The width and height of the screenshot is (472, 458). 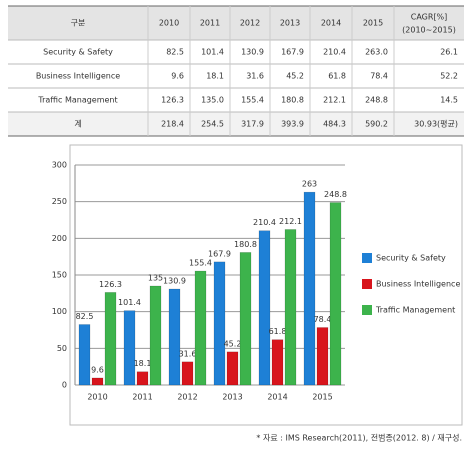 I want to click on table-cell: 26.1, so click(x=449, y=52).